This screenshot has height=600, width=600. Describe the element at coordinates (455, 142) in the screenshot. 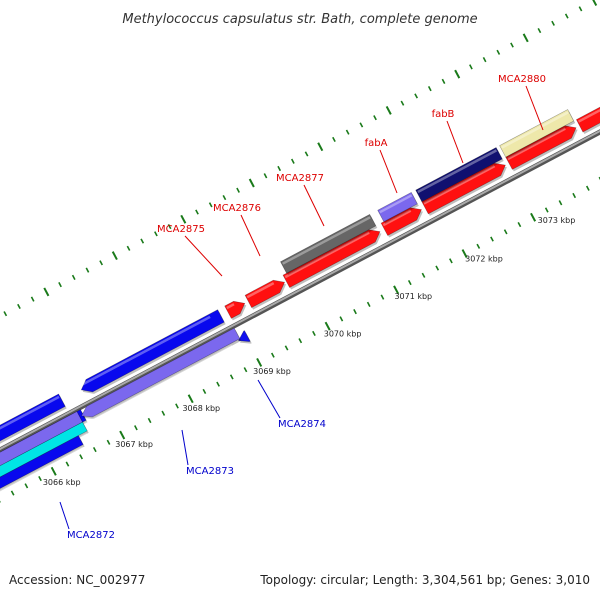

I see `leader-line-fabb` at that location.